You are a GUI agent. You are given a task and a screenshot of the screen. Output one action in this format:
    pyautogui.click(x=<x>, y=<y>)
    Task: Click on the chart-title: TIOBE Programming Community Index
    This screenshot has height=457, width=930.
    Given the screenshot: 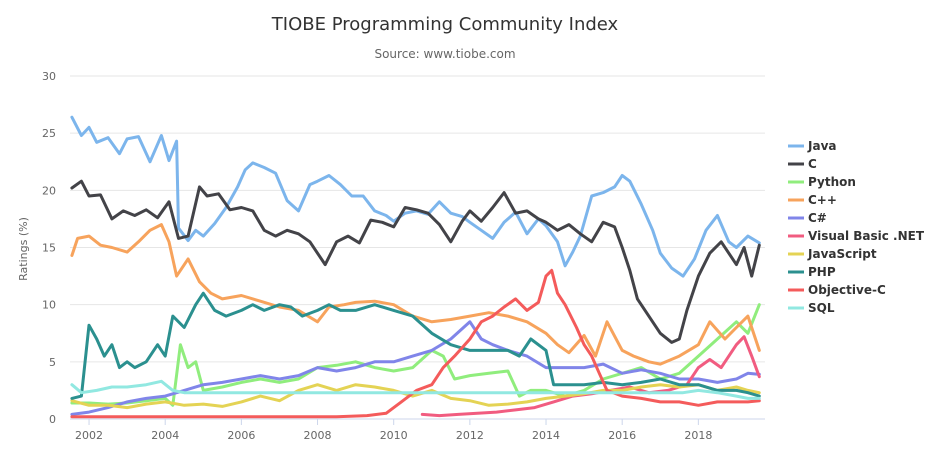 What is the action you would take?
    pyautogui.click(x=445, y=24)
    